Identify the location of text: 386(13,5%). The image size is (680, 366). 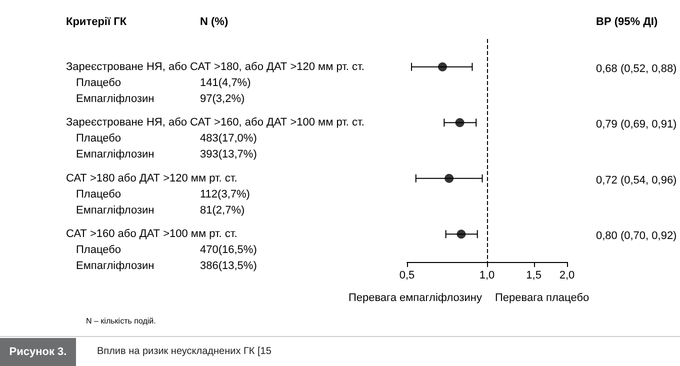
(228, 266).